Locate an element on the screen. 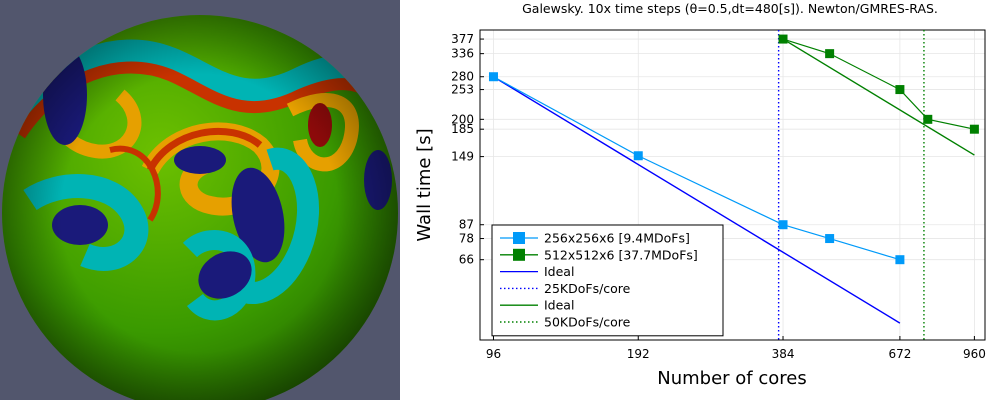  legend-box is located at coordinates (607, 280).